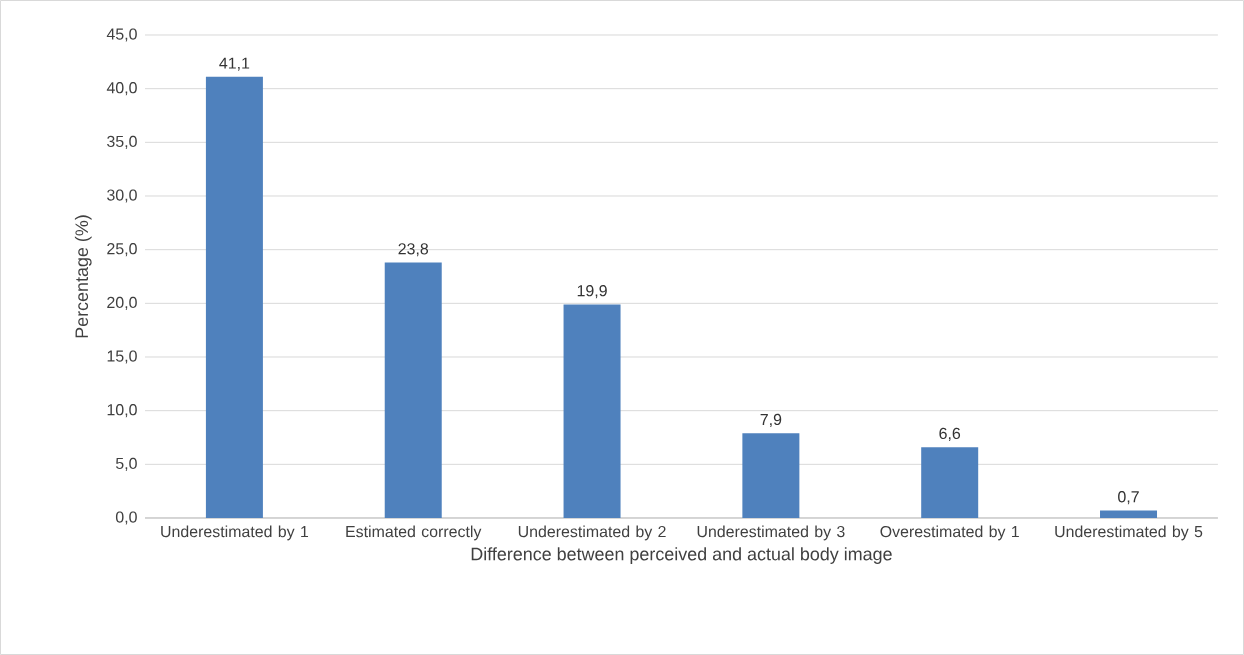  I want to click on data-label: 41,1, so click(234, 64).